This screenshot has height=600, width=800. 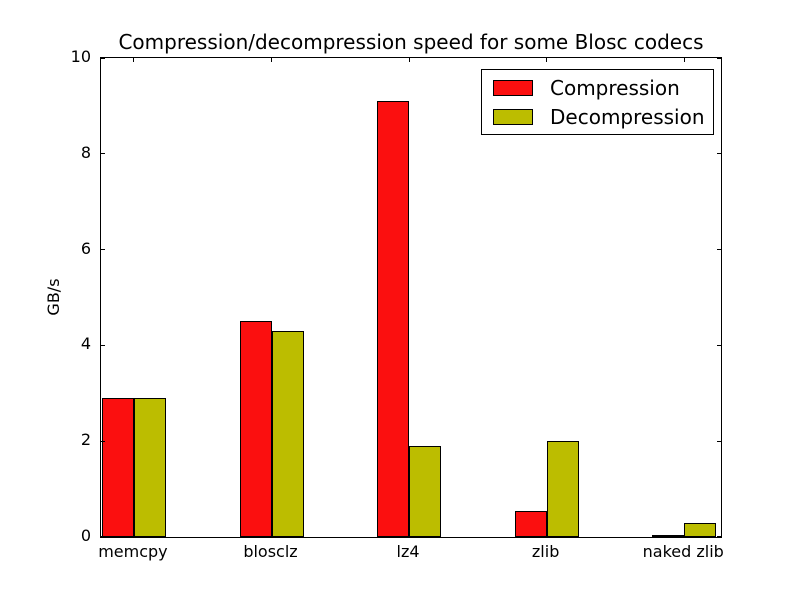 I want to click on x-tick-label: zlib, so click(x=545, y=551).